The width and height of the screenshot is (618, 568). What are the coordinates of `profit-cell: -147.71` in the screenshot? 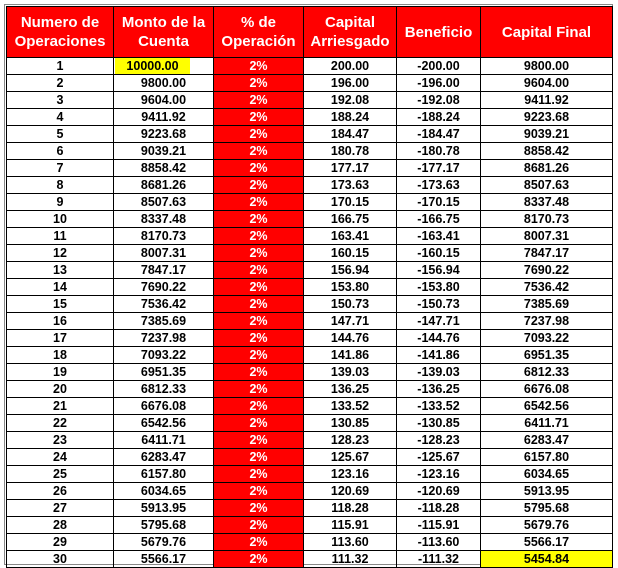 It's located at (438, 321).